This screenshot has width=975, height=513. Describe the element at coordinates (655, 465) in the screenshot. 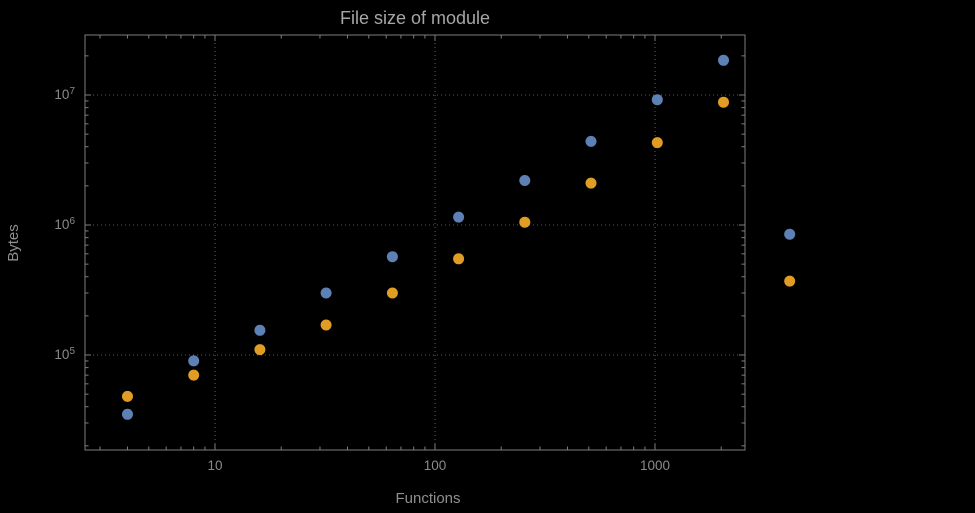

I see `x-tick-label: 1000` at that location.